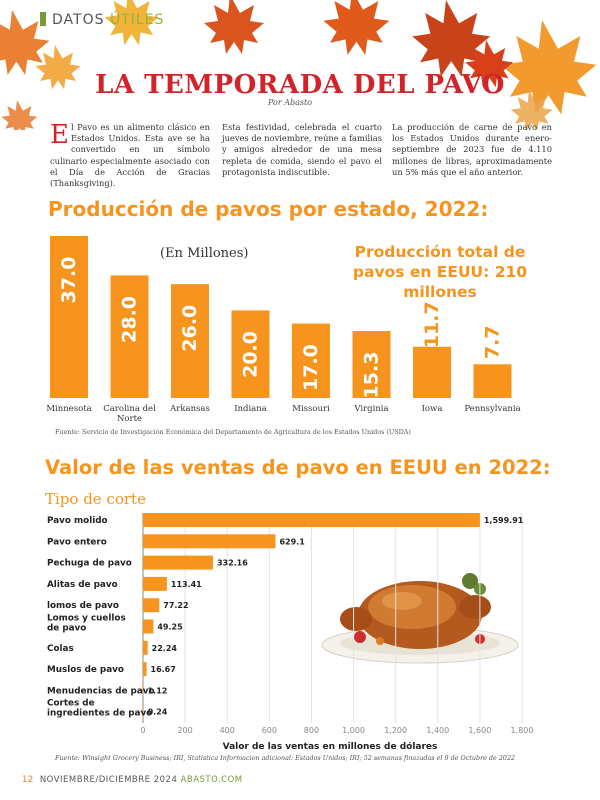 This screenshot has height=800, width=600. What do you see at coordinates (372, 375) in the screenshot?
I see `bar-value-label: 15.3` at bounding box center [372, 375].